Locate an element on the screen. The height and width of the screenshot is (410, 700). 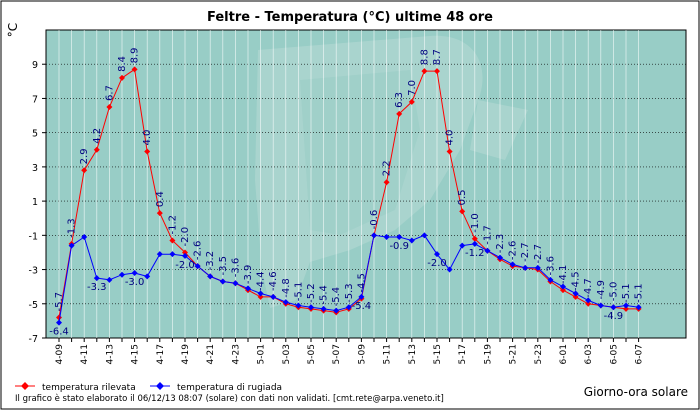
x-tick-label: 5-13 is located at coordinates (413, 354).